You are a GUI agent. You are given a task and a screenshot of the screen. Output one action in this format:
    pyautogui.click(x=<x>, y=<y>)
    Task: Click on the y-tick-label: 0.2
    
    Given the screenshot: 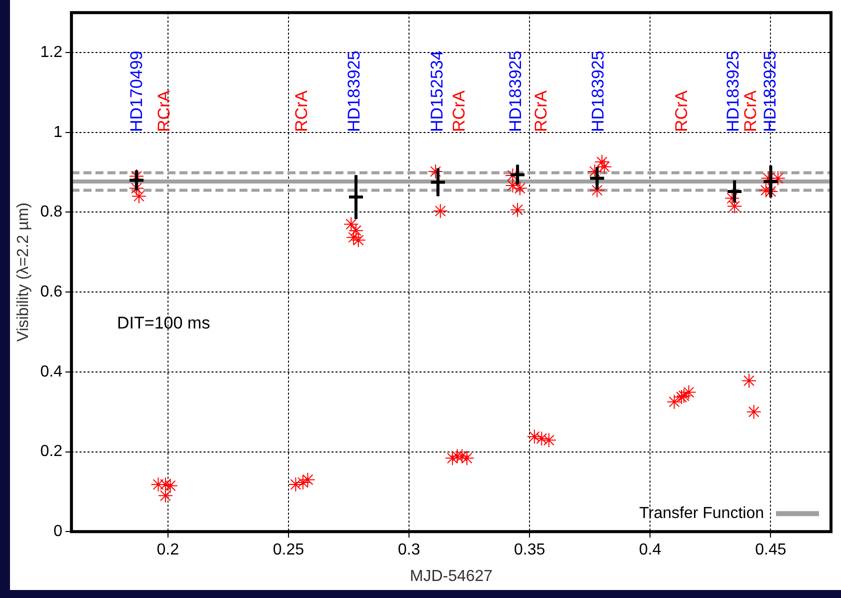 What is the action you would take?
    pyautogui.click(x=51, y=451)
    